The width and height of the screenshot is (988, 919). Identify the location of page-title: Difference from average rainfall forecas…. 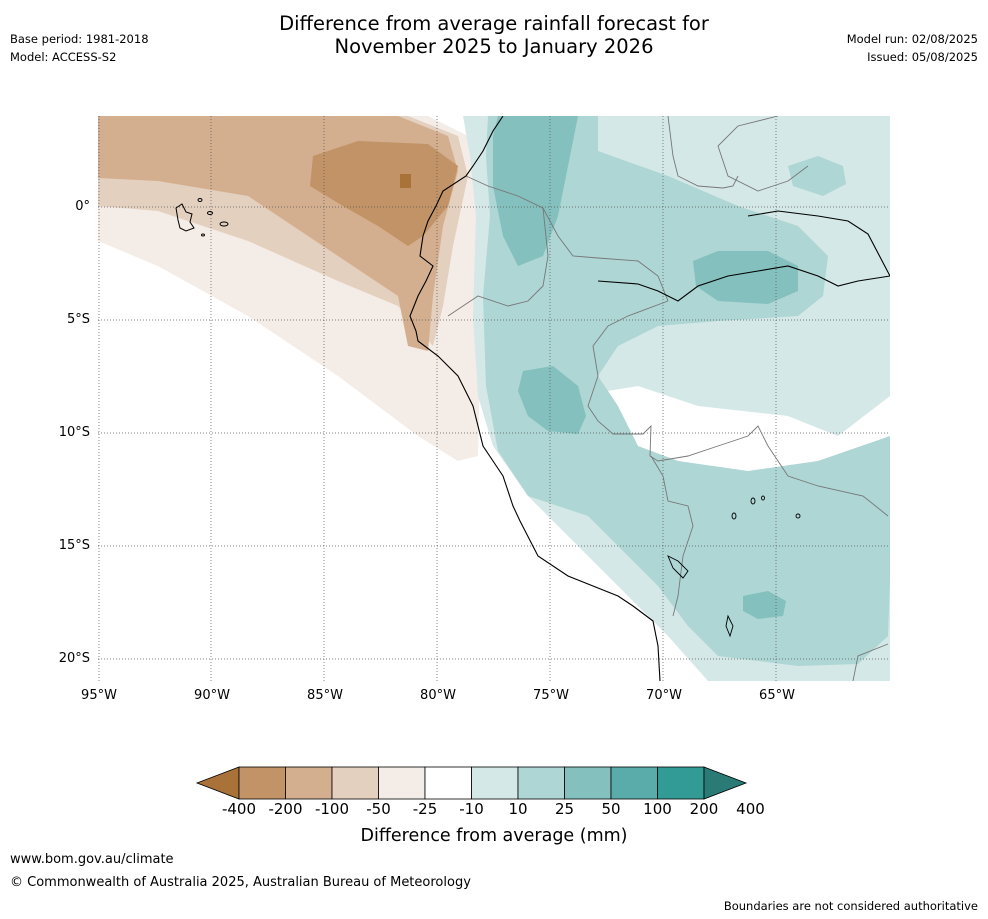
(494, 35).